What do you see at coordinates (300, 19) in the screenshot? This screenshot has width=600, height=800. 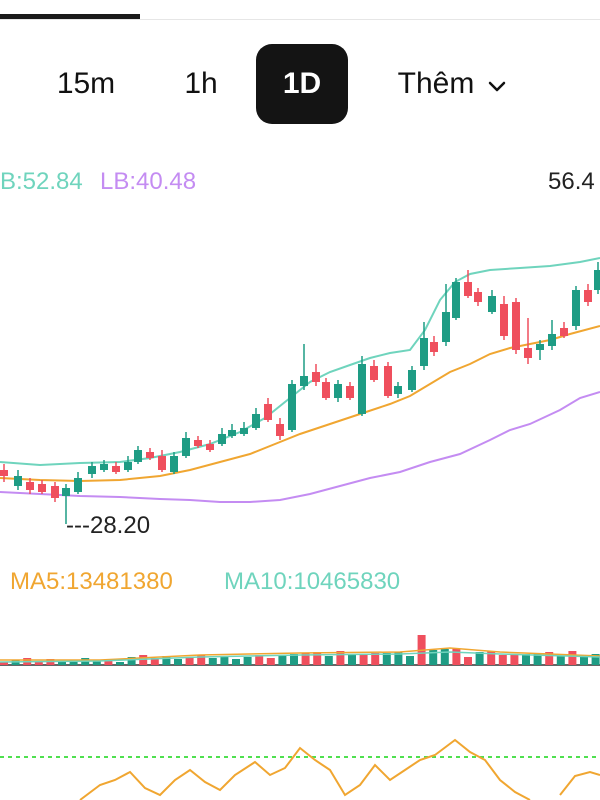 I see `top-divider` at bounding box center [300, 19].